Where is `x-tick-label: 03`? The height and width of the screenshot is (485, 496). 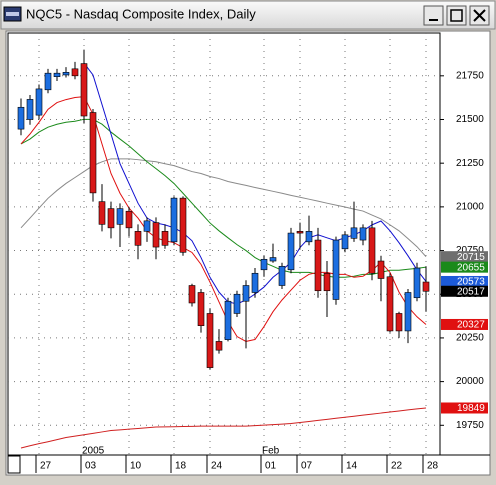 x-tick-label: 03 is located at coordinates (91, 466).